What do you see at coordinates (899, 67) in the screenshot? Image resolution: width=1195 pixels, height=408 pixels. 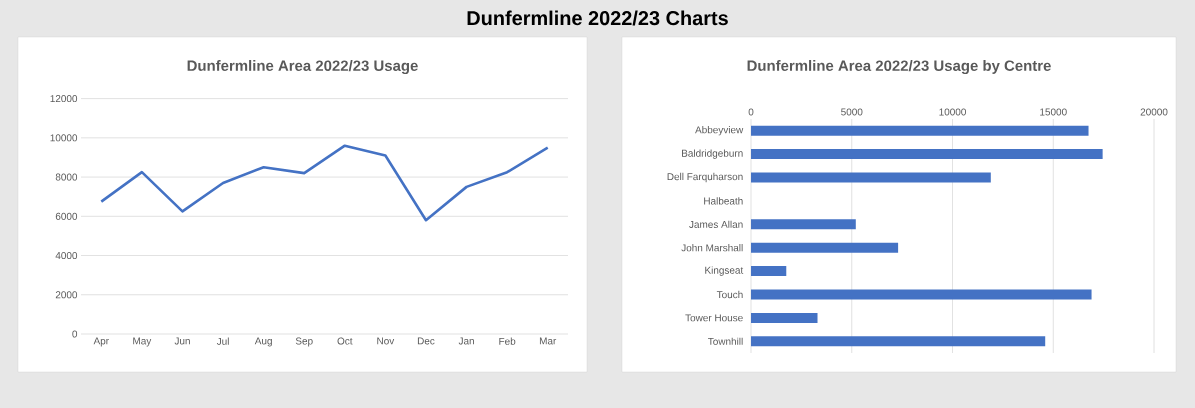 I see `chart-title: Dunfermline Area 2022/23 Usage by Centre` at bounding box center [899, 67].